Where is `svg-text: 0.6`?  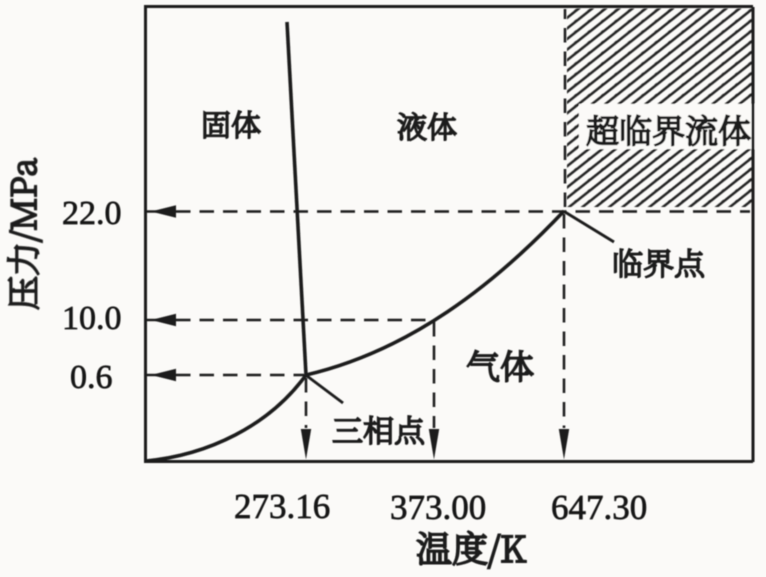 svg-text: 0.6 is located at coordinates (91, 377).